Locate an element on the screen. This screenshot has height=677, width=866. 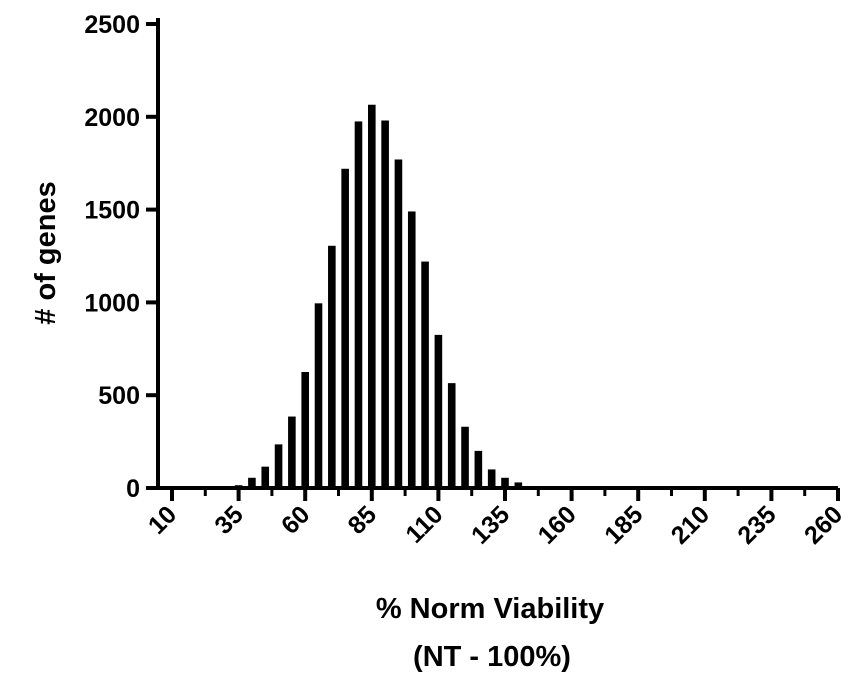
x-tick-label: 160 is located at coordinates (557, 524).